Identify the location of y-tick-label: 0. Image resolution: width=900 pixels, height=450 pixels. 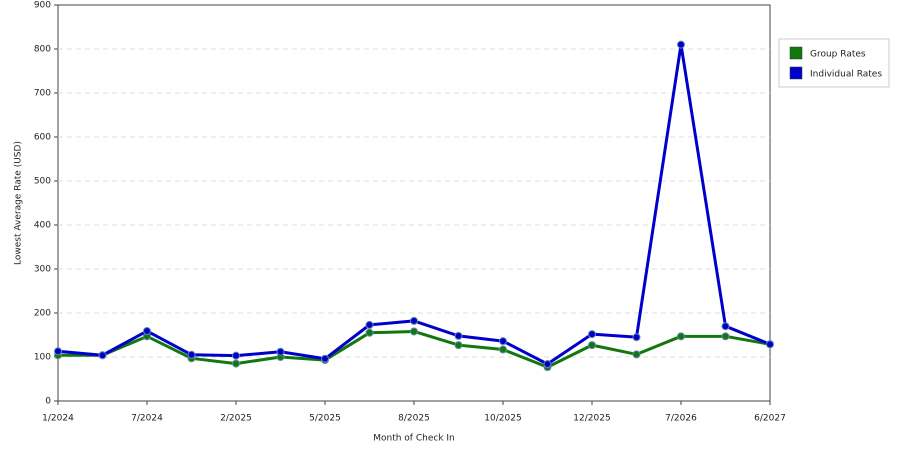
(48, 402).